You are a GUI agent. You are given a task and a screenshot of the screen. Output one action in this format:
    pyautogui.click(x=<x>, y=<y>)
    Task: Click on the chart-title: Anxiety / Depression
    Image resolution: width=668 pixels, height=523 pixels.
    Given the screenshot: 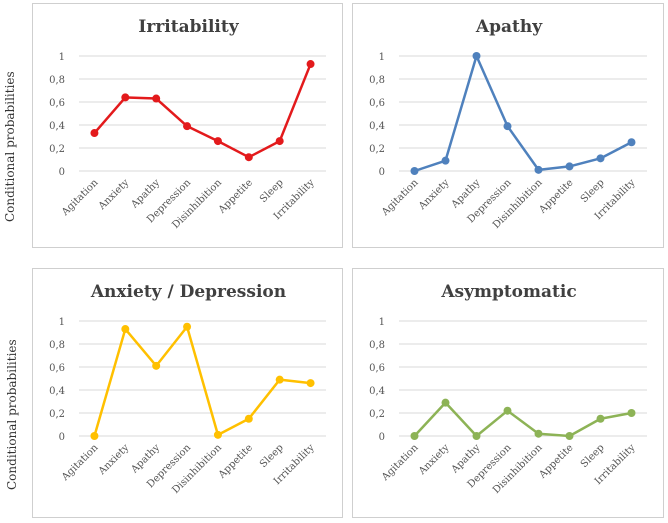 What is the action you would take?
    pyautogui.click(x=188, y=292)
    